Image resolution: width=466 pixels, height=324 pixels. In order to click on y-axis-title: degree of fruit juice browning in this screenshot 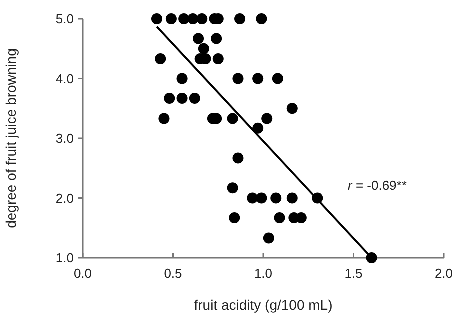, I will do `click(11, 138)`.